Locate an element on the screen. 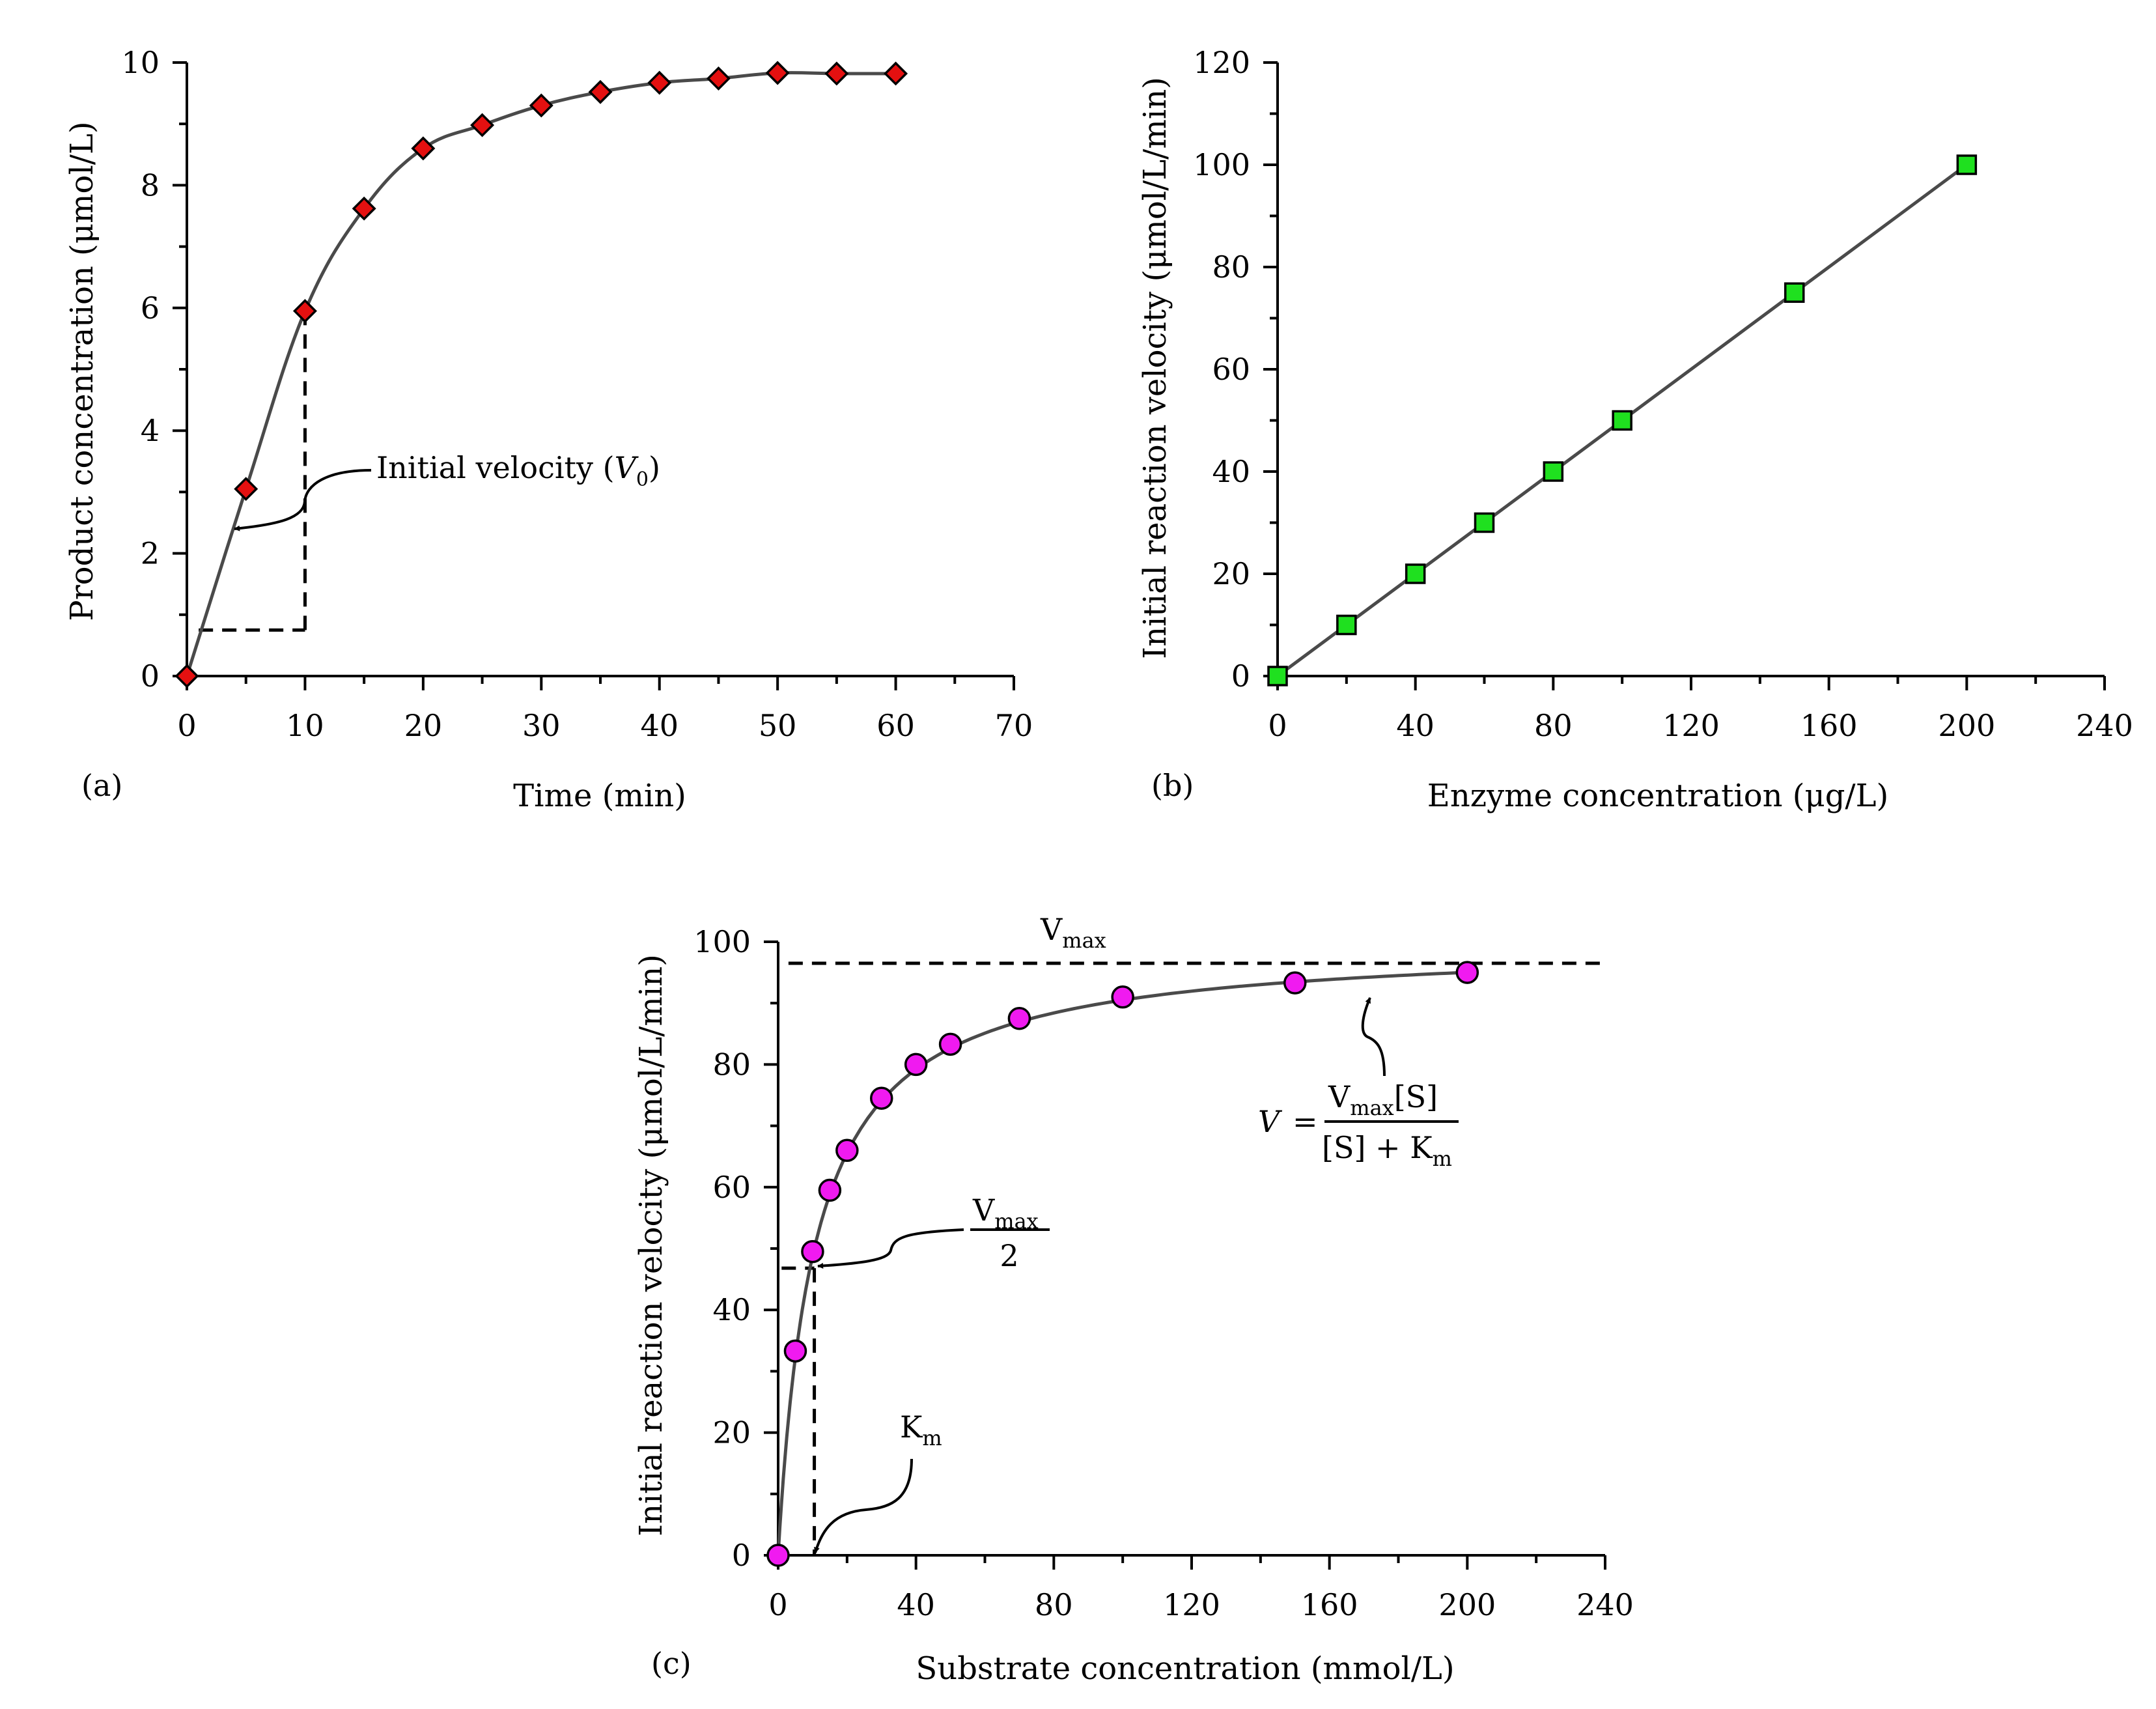  chart-c-equation: V = Vmax[S] [S] + Km is located at coordinates (1359, 1125).